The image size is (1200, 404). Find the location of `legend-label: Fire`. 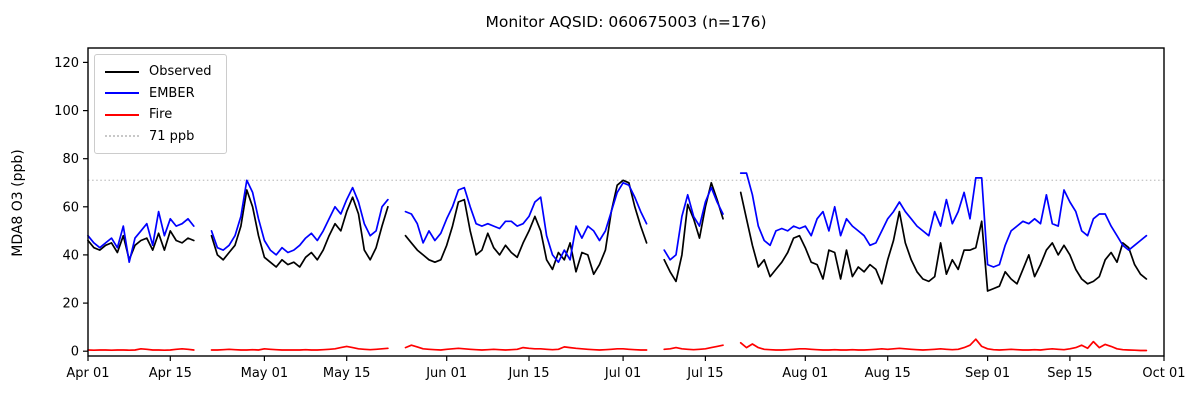

legend-label: Fire is located at coordinates (161, 115).